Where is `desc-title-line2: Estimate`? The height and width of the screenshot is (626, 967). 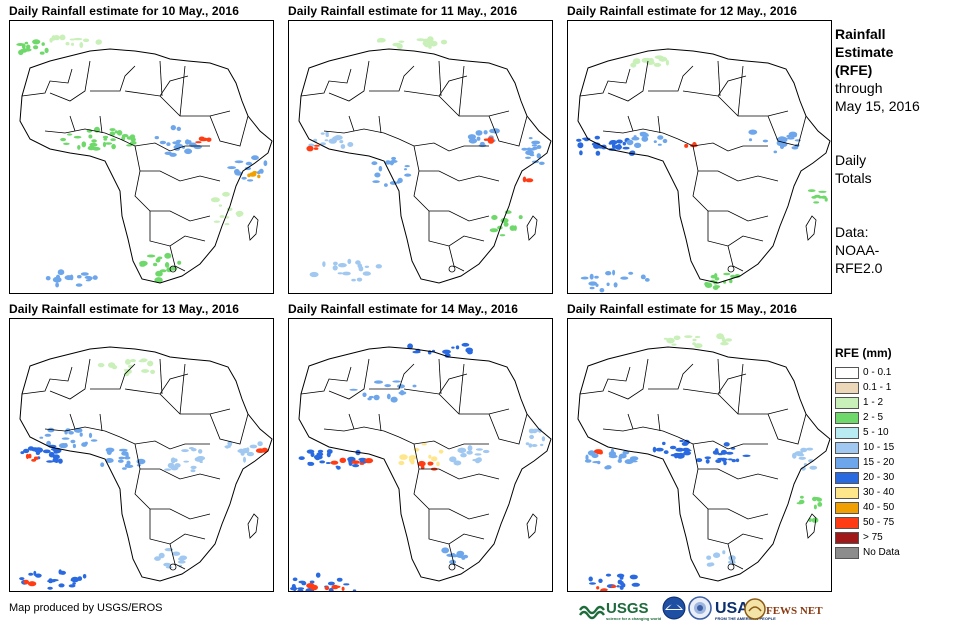
desc-title-line2: Estimate is located at coordinates (864, 52).